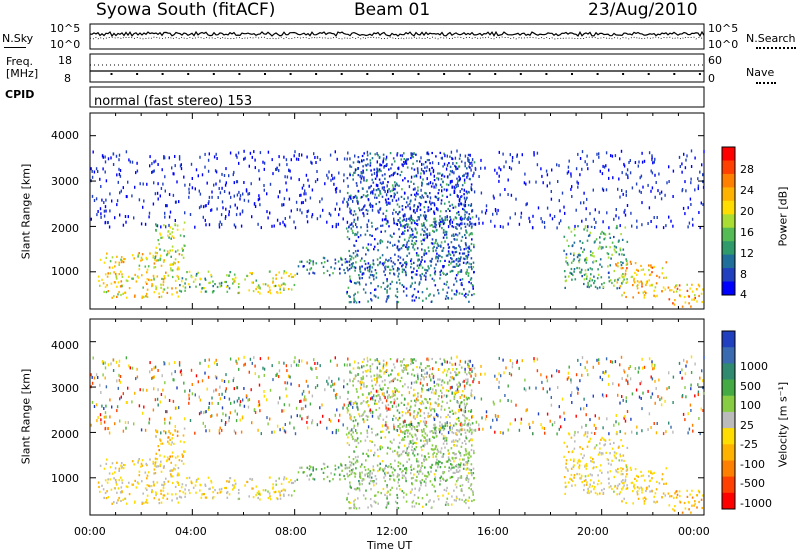  What do you see at coordinates (173, 101) in the screenshot?
I see `cpid-mode: normal (fast stereo) 153` at bounding box center [173, 101].